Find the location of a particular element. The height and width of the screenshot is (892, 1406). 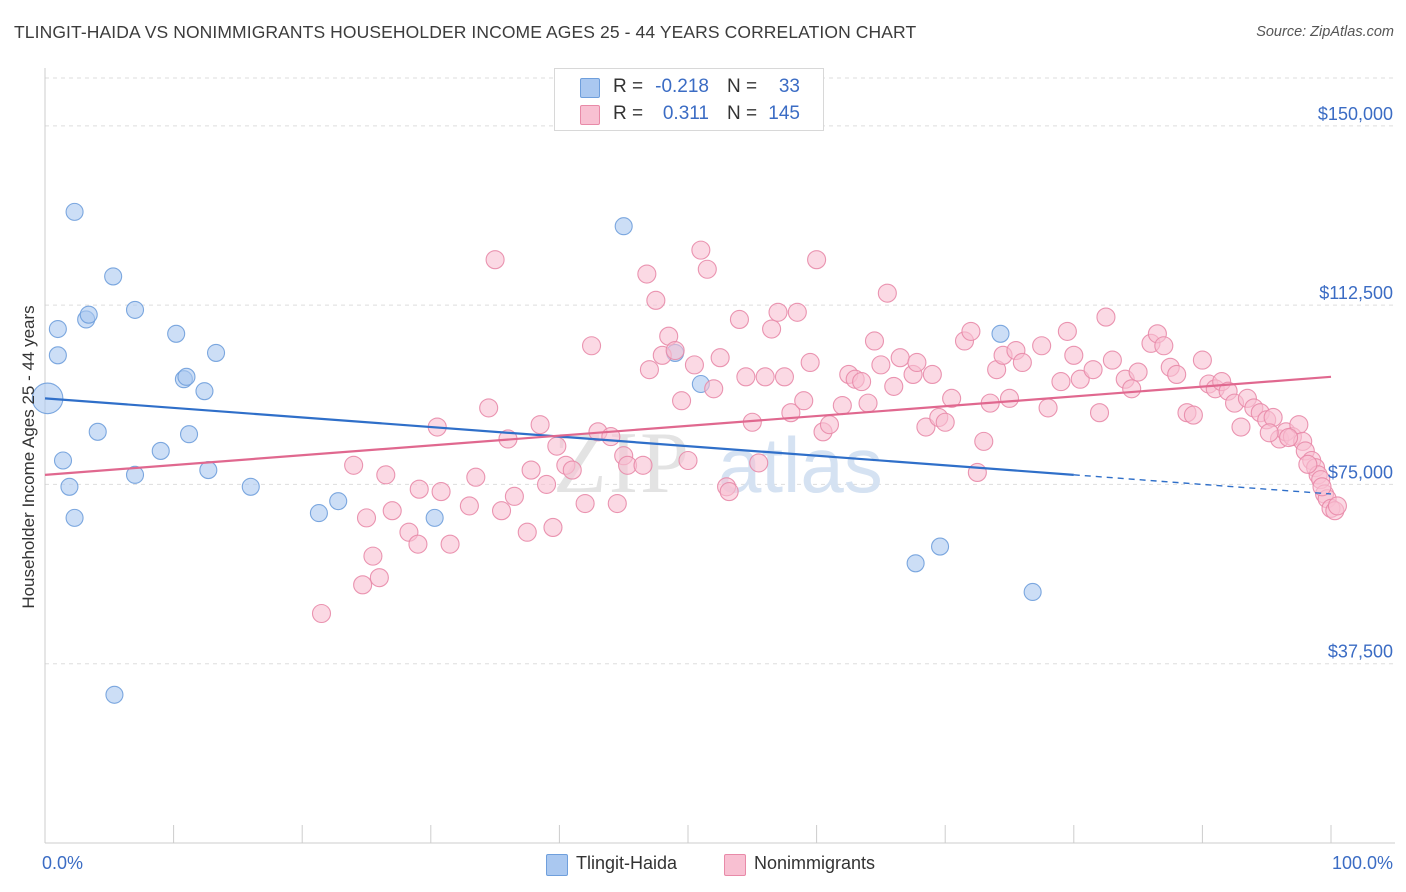

stat-row-tlingit-haida: R = -0.218 N = 33 is located at coordinates (689, 88).